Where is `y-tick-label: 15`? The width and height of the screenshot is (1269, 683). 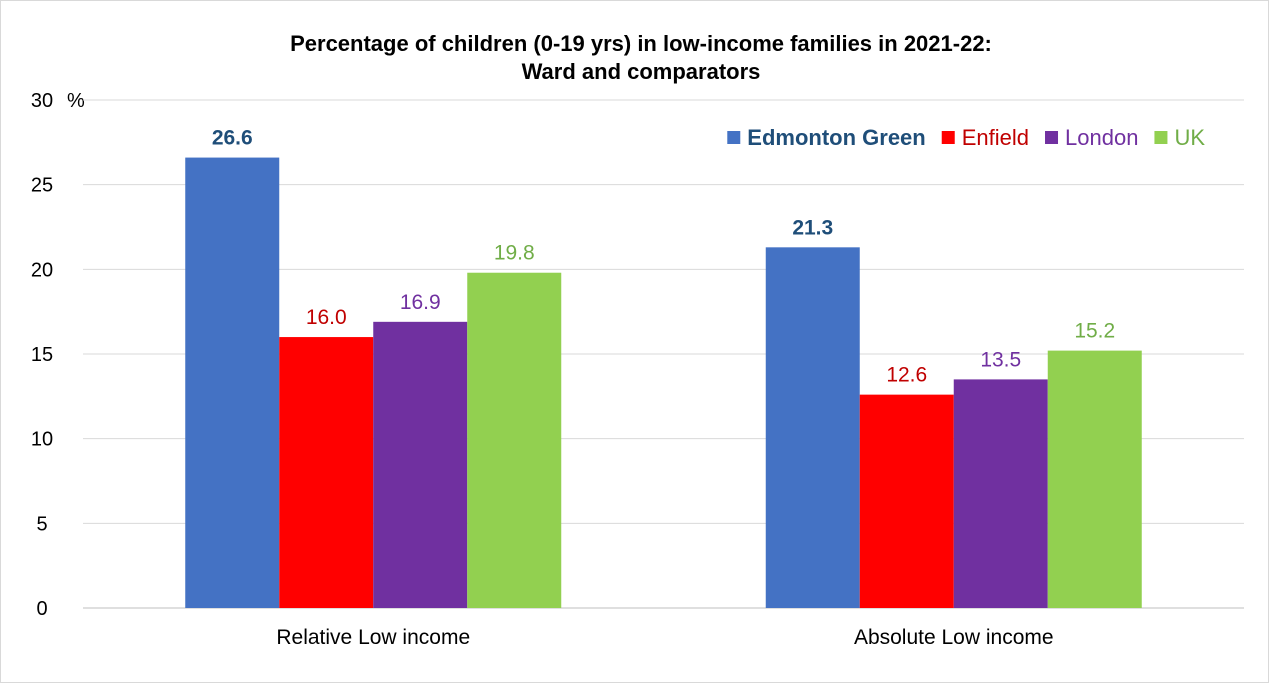
y-tick-label: 15 is located at coordinates (42, 355).